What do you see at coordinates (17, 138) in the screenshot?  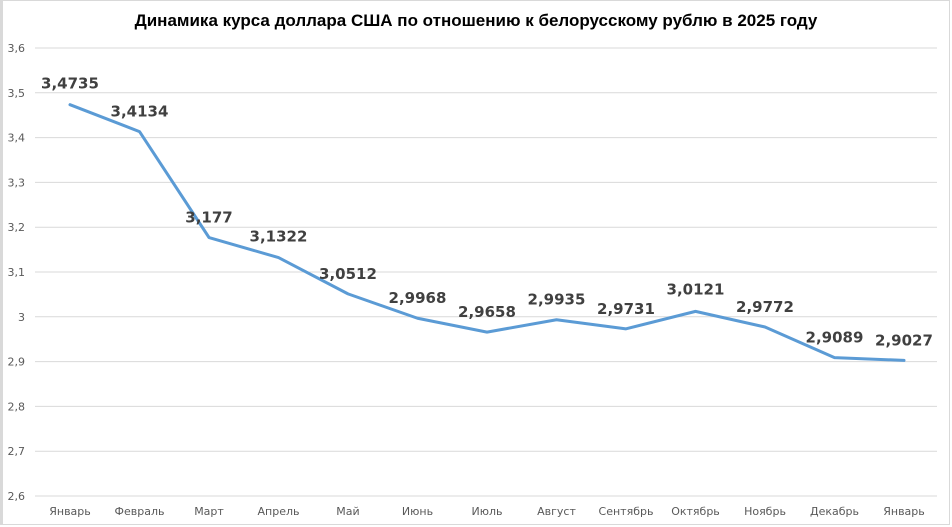 I see `y-tick-label: 3,4` at bounding box center [17, 138].